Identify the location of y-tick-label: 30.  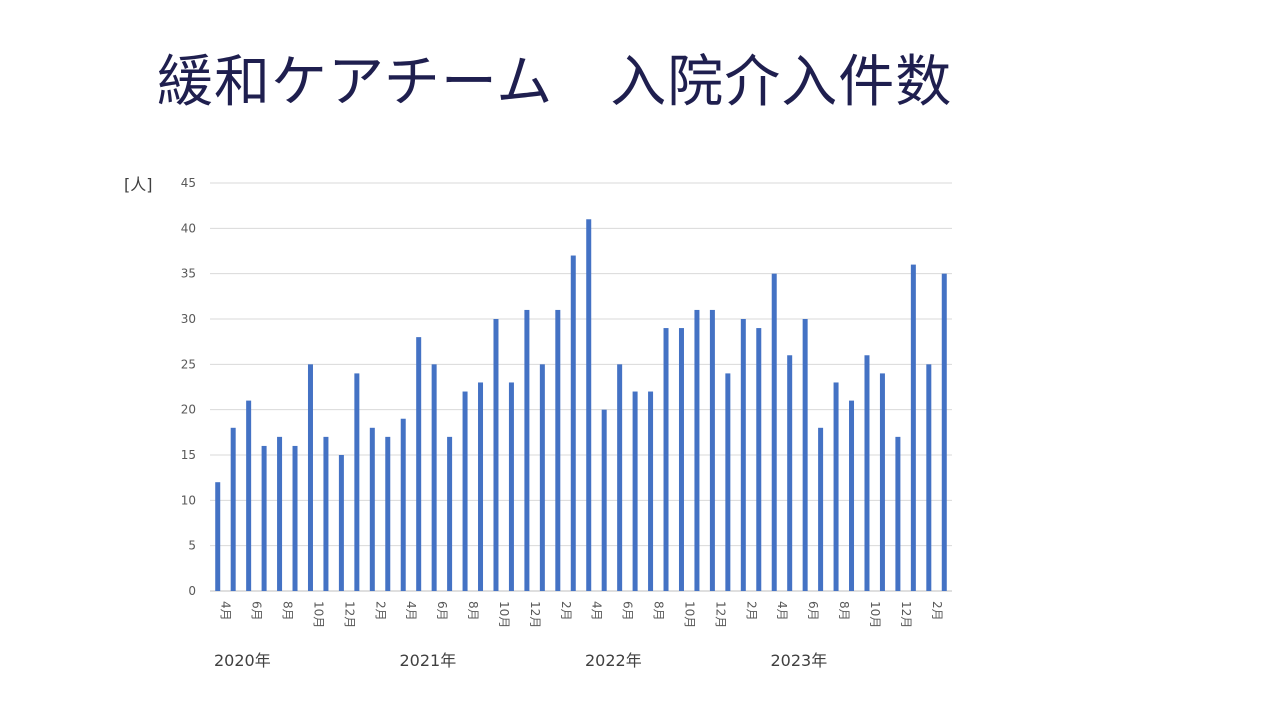
(188, 319).